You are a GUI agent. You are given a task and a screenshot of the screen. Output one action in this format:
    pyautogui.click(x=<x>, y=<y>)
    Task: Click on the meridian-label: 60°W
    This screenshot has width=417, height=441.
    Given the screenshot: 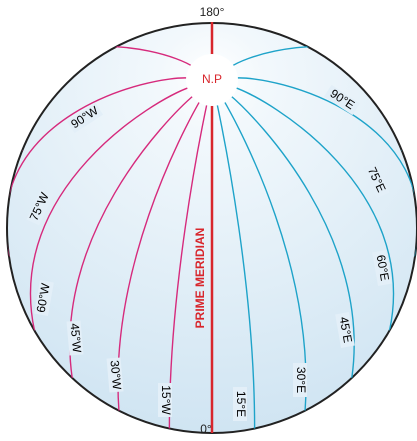 What is the action you would take?
    pyautogui.click(x=43, y=297)
    